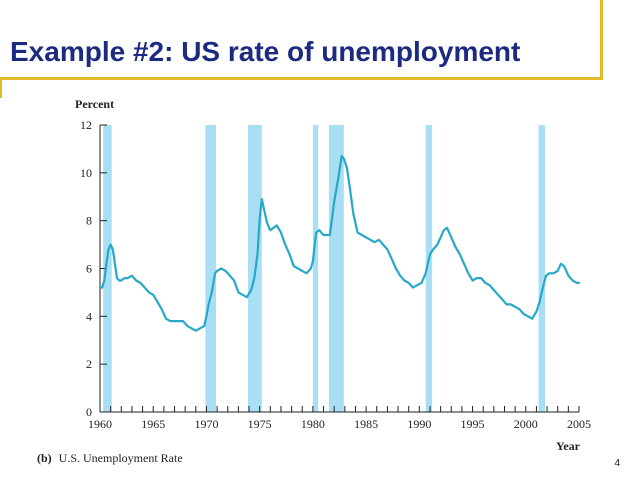  I want to click on y-tick-label: 6, so click(89, 269).